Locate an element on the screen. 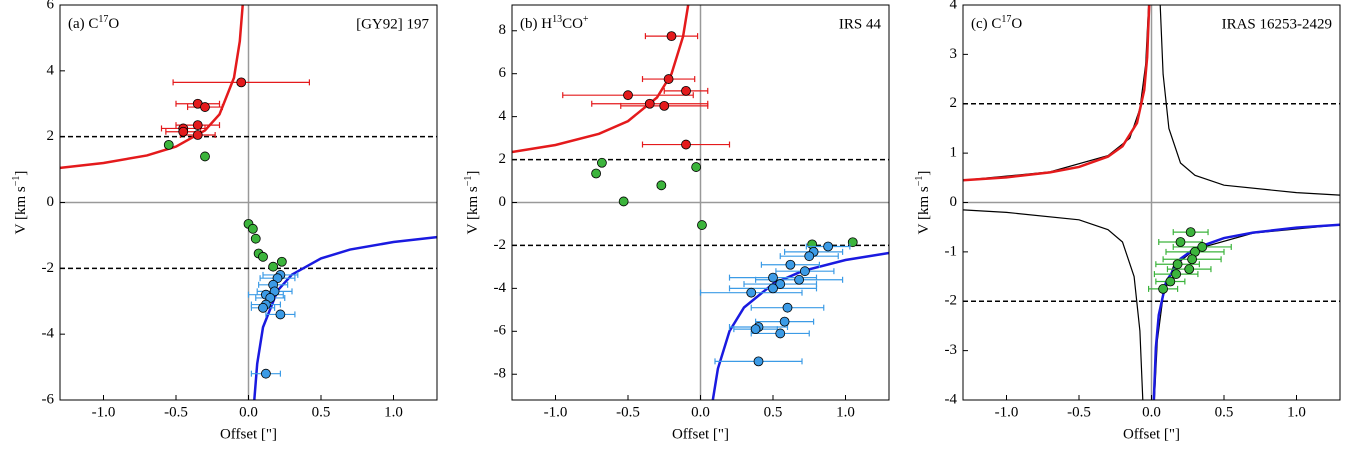 Image resolution: width=1362 pixels, height=459 pixels. y-tick-label: -1 is located at coordinates (951, 251).